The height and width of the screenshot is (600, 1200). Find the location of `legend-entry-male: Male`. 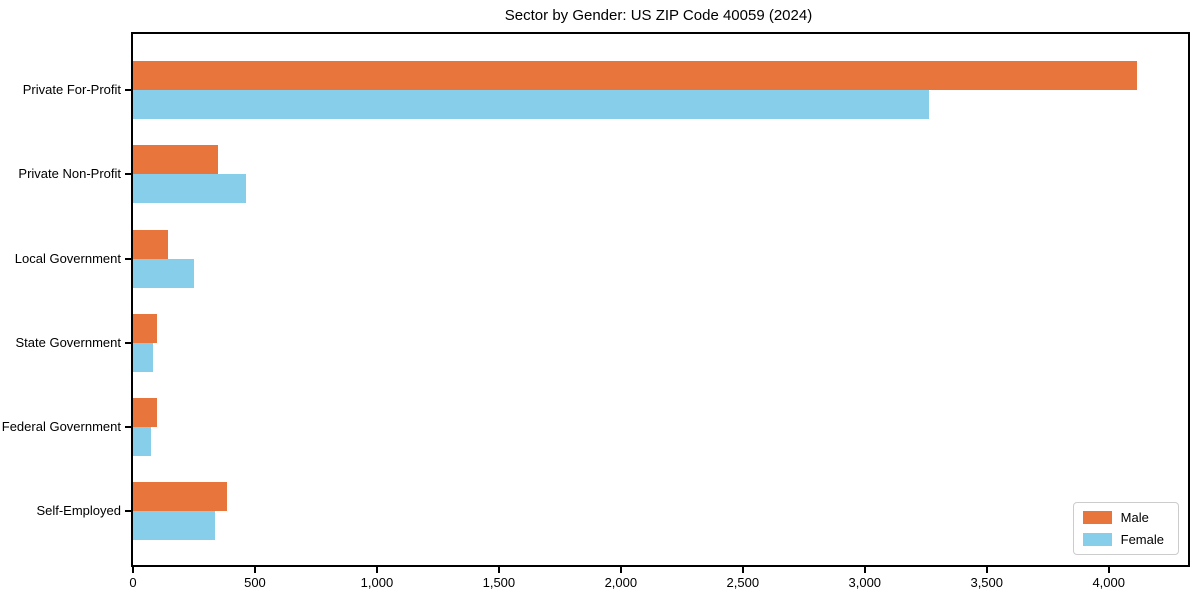

legend-entry-male: Male is located at coordinates (1123, 517).